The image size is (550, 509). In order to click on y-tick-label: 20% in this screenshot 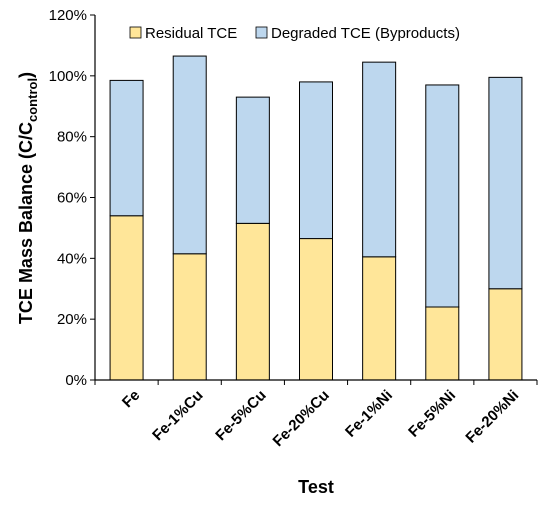, I will do `click(72, 319)`.